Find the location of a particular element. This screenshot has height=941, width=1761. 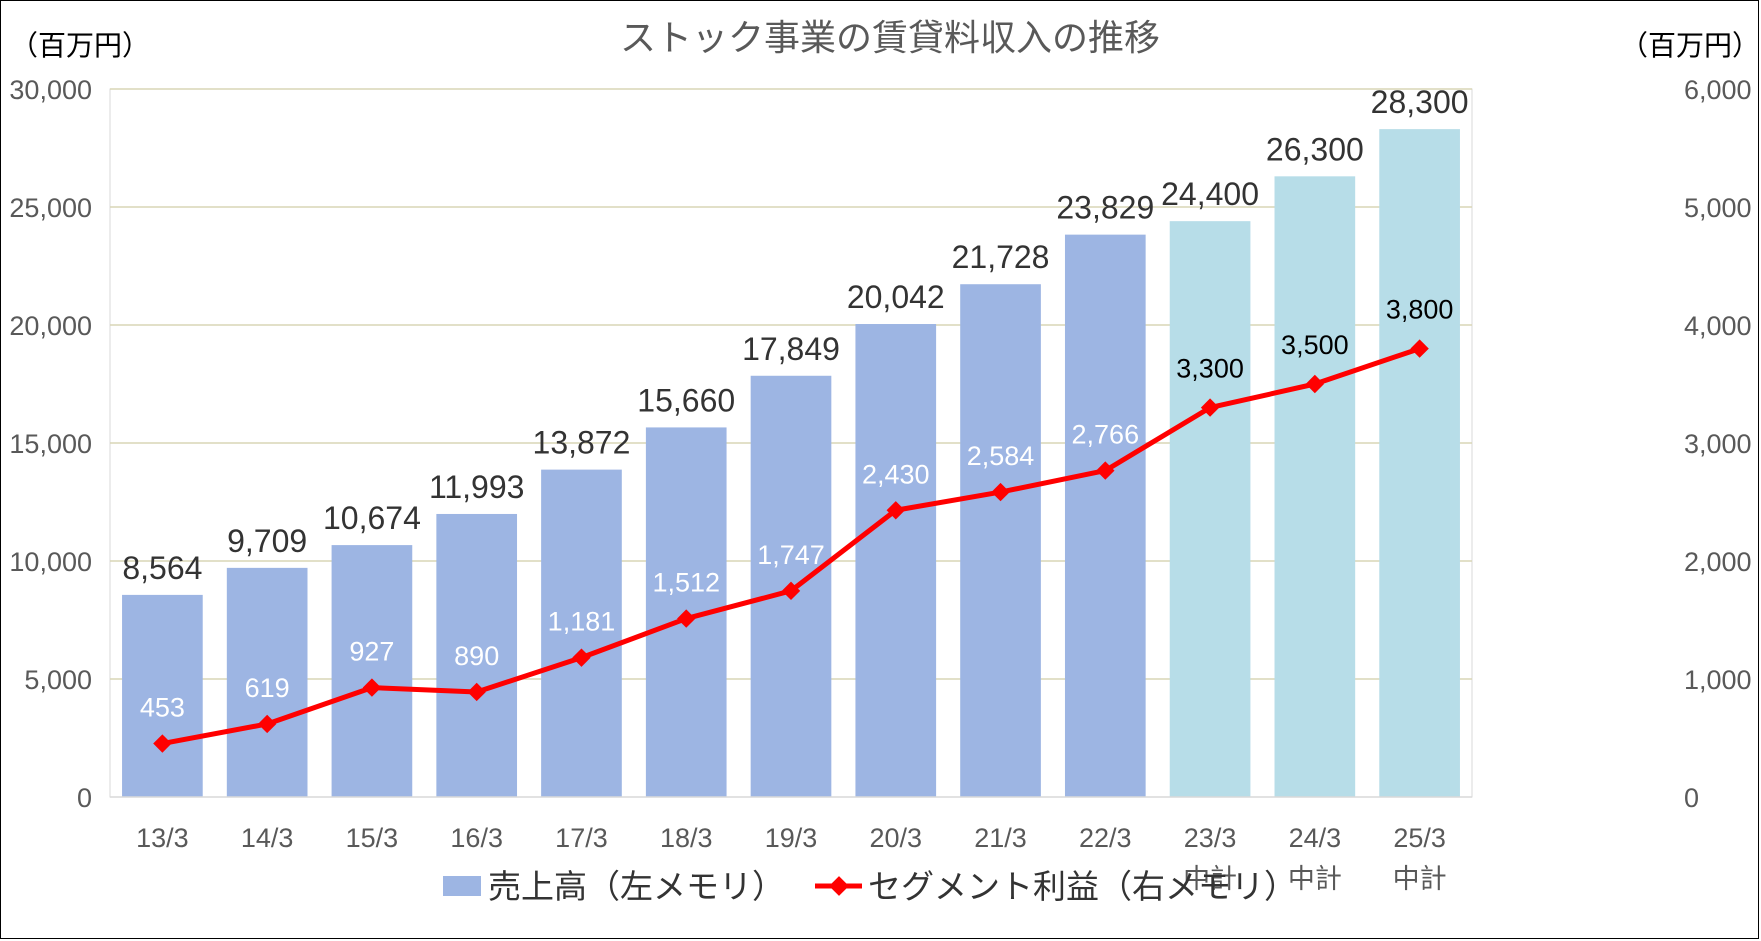

right-axis-tick: 5,000 is located at coordinates (1718, 208).